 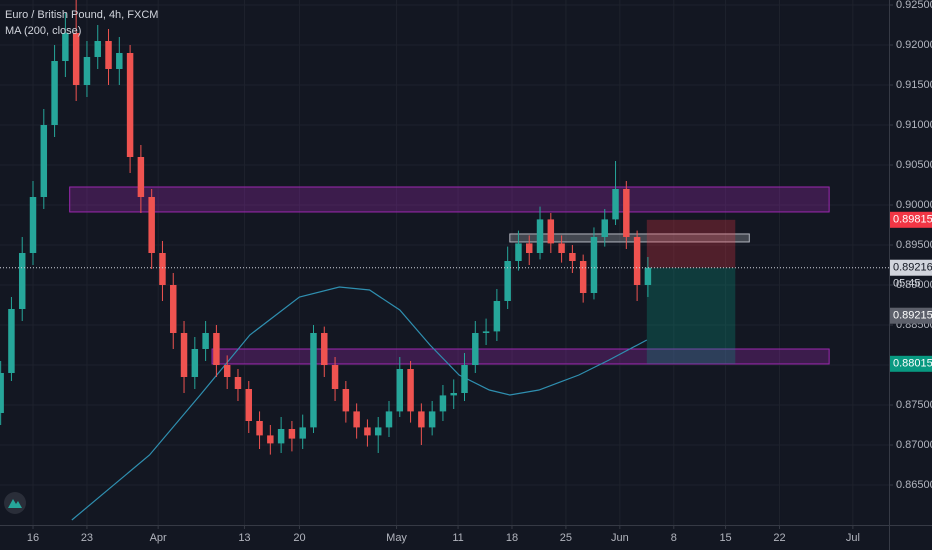 I want to click on price-tag-label: 0.89215, so click(x=912, y=316).